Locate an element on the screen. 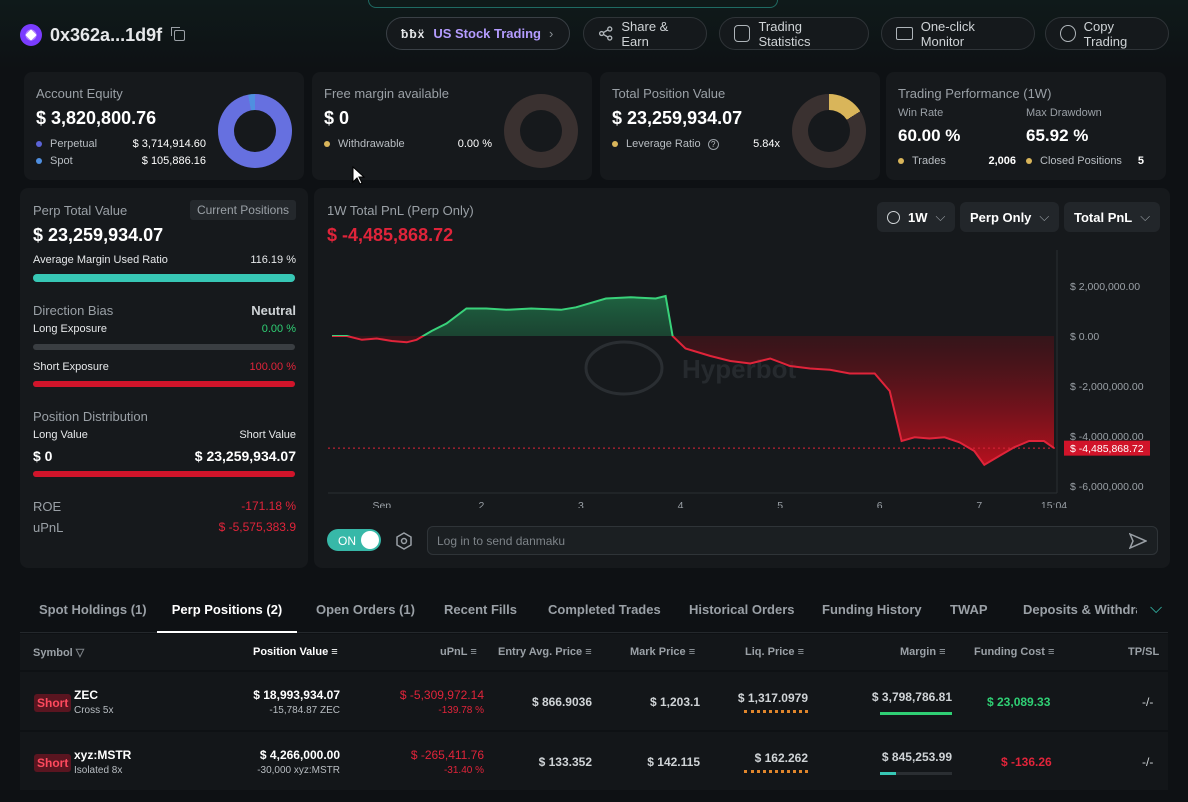 The width and height of the screenshot is (1188, 802). tab-funding-history: Funding History is located at coordinates (872, 609).